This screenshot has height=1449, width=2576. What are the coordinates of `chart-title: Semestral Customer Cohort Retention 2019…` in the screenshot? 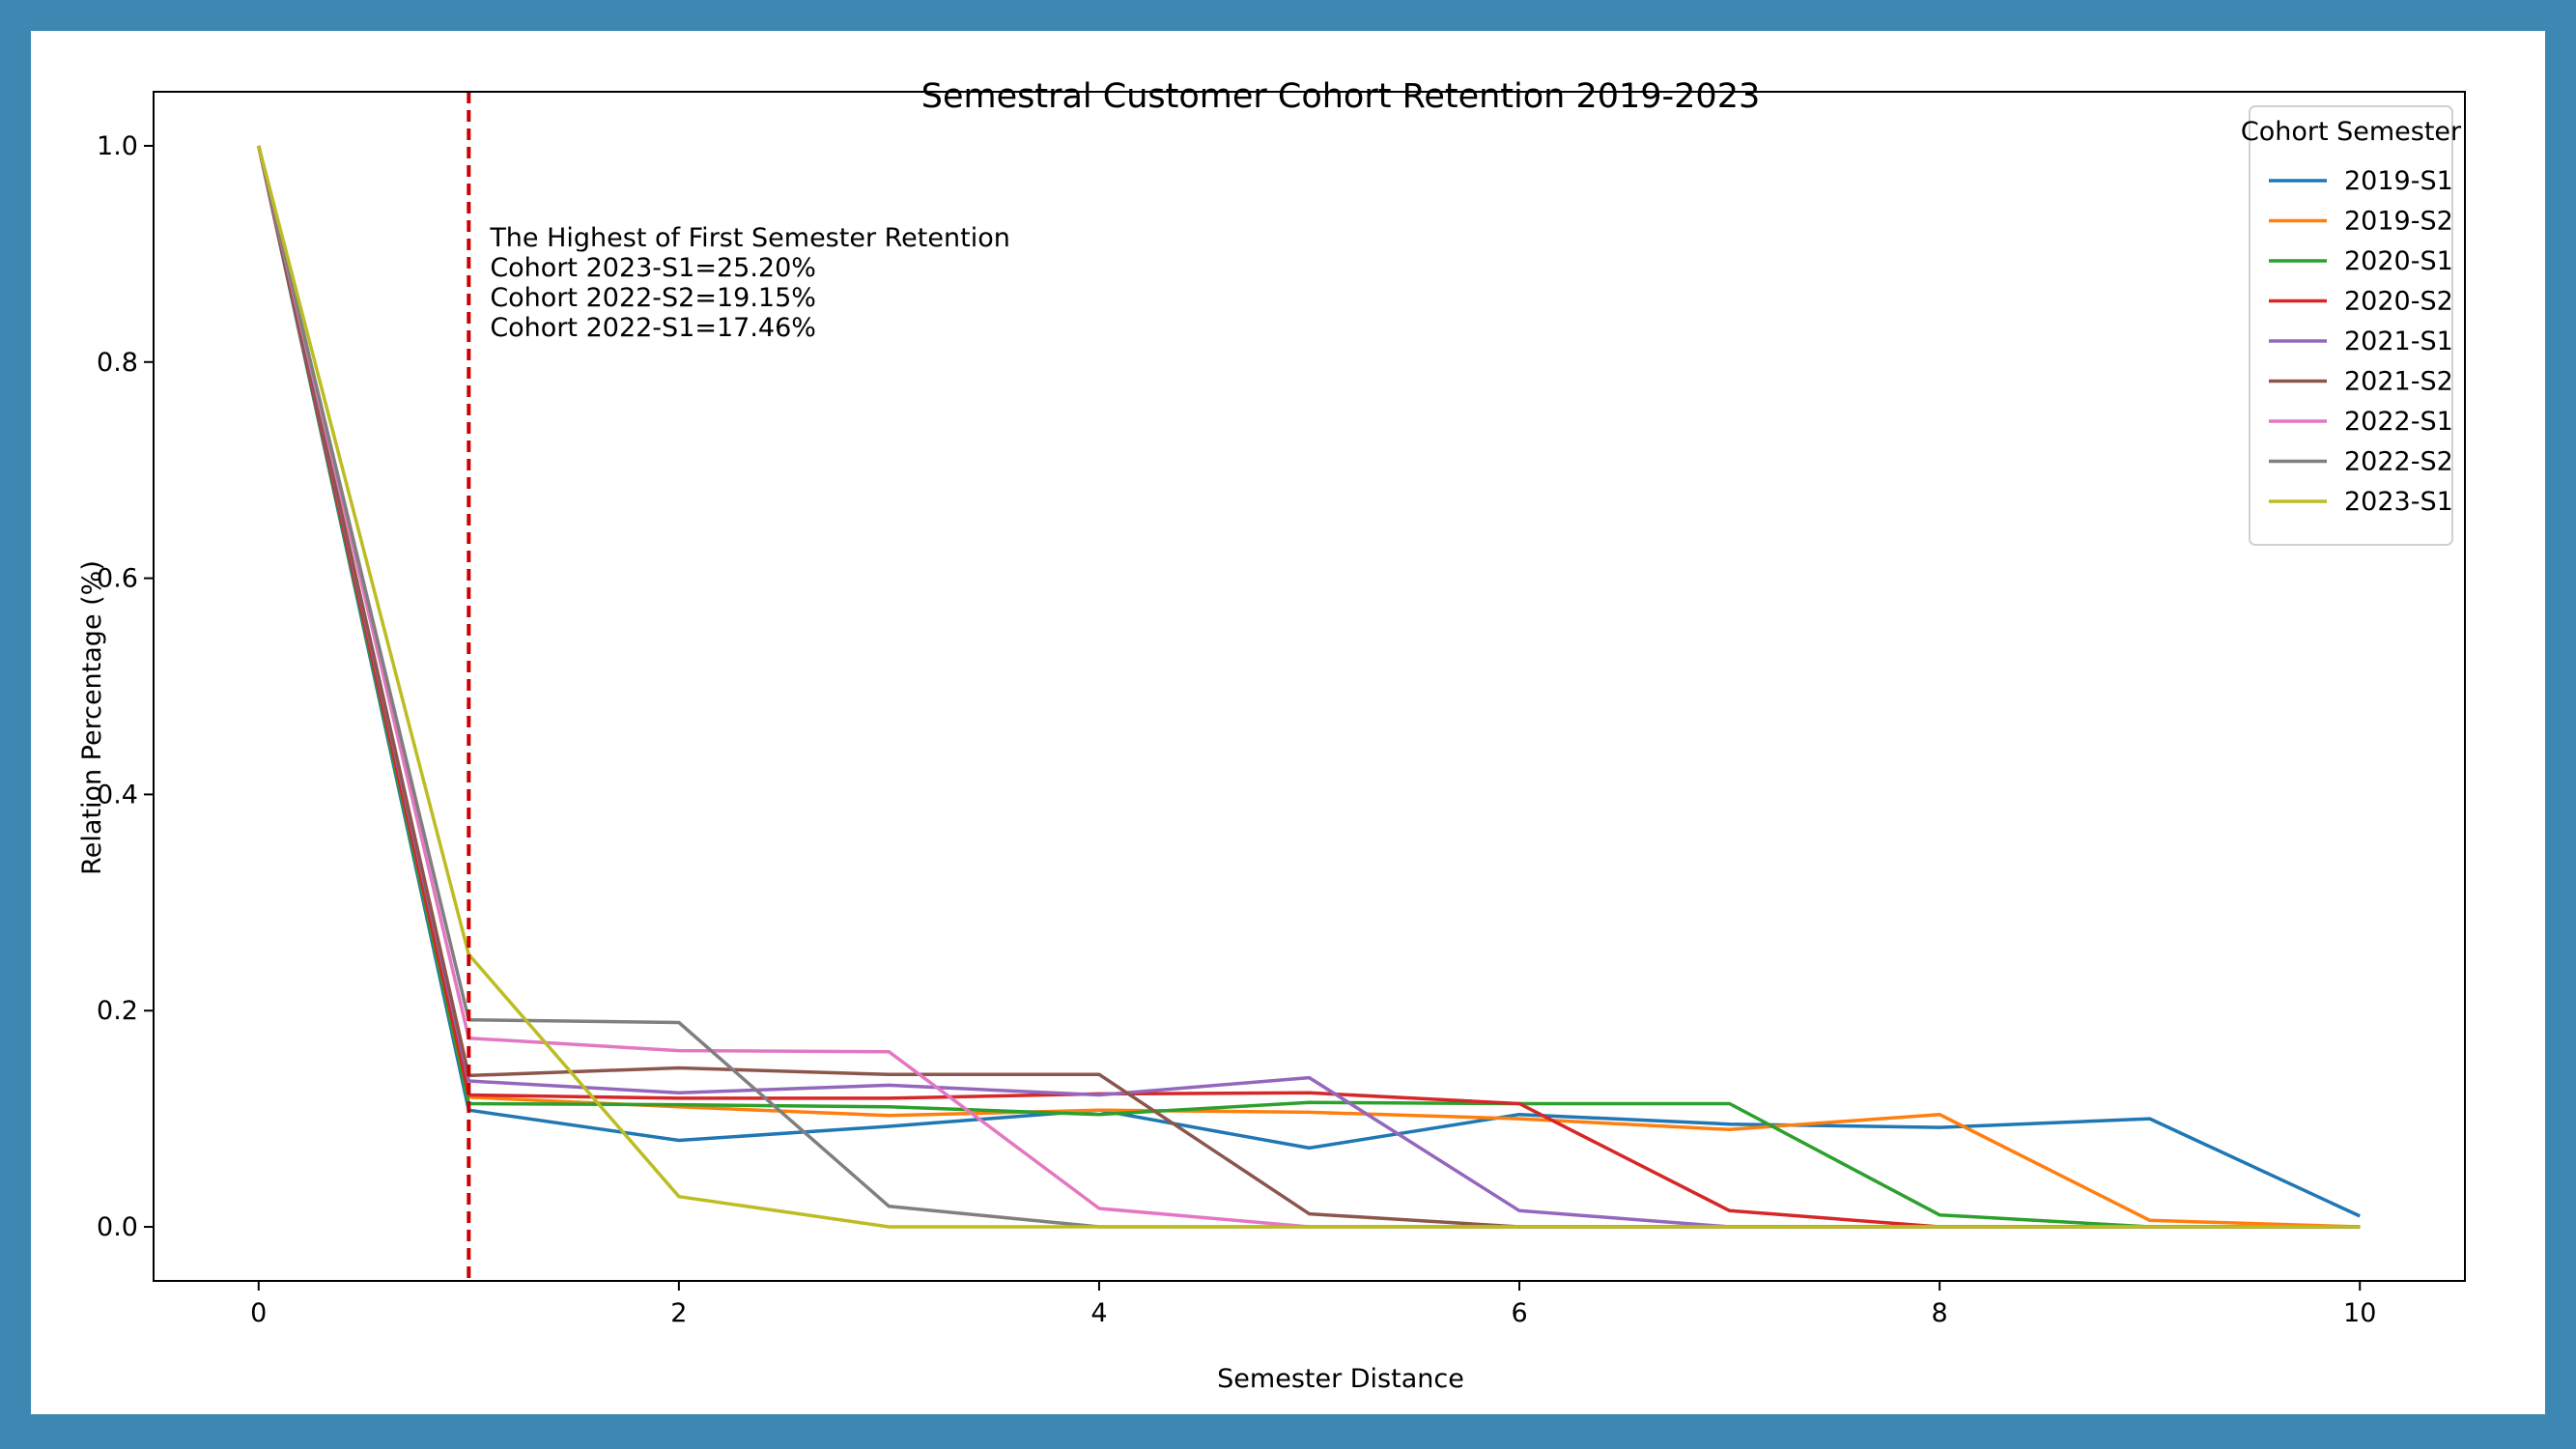 It's located at (1341, 96).